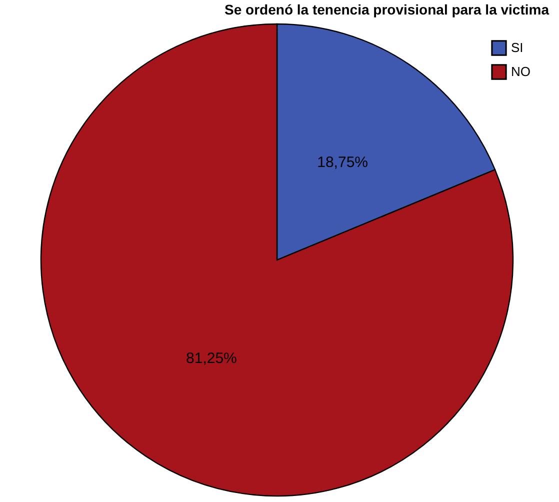 The image size is (559, 502). What do you see at coordinates (211, 359) in the screenshot?
I see `data-label: 81,25%` at bounding box center [211, 359].